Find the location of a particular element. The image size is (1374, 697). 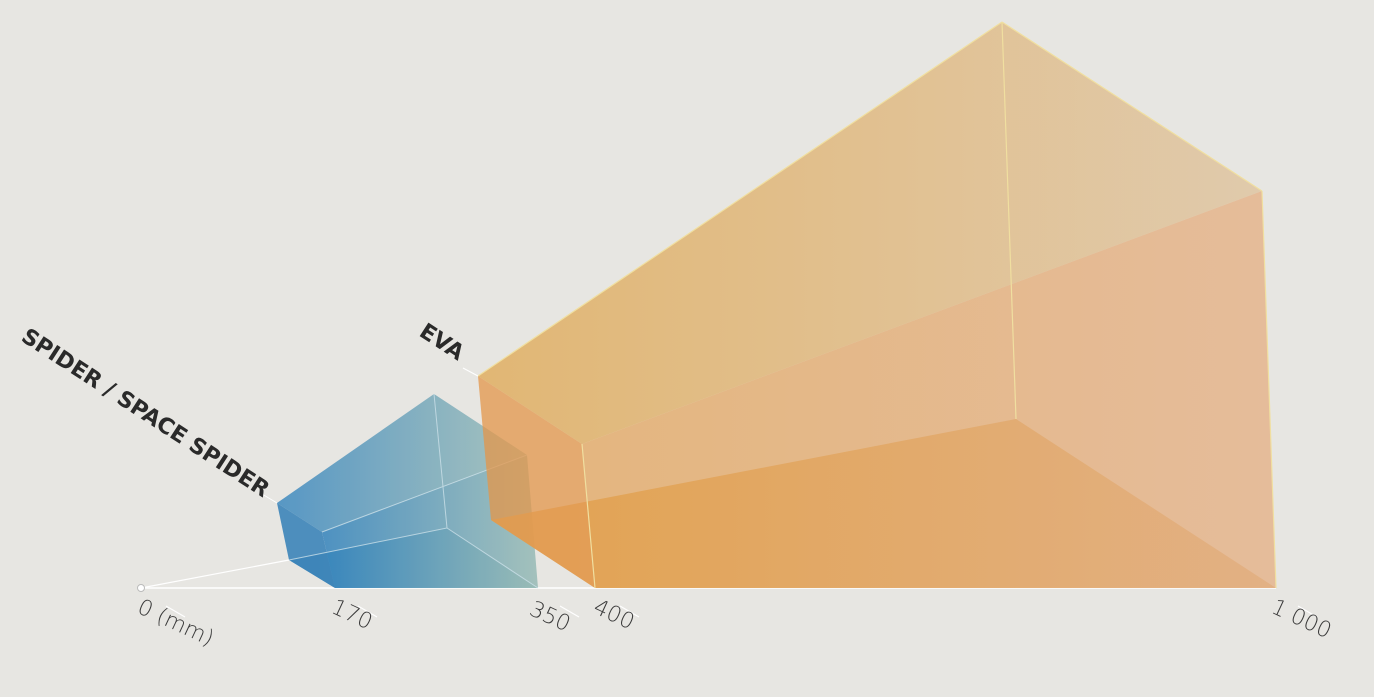

origin is located at coordinates (141, 588).